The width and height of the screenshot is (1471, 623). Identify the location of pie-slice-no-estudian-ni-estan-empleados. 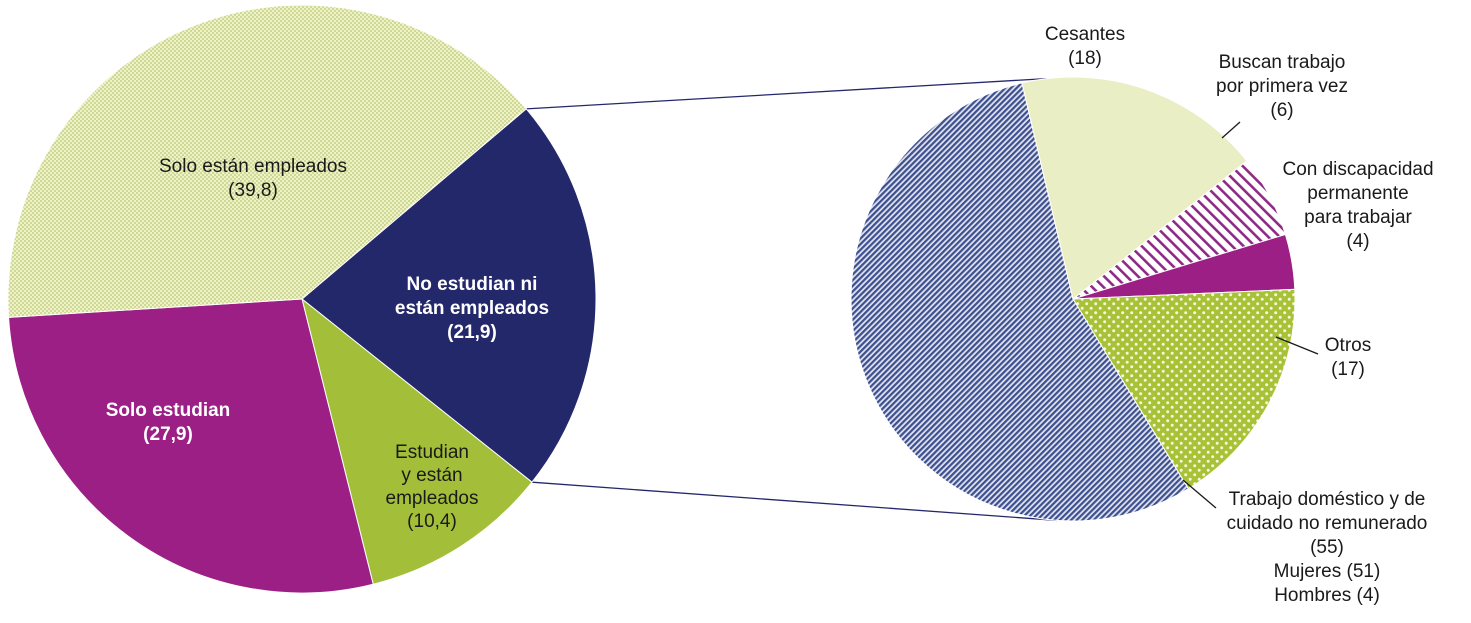
(449, 295).